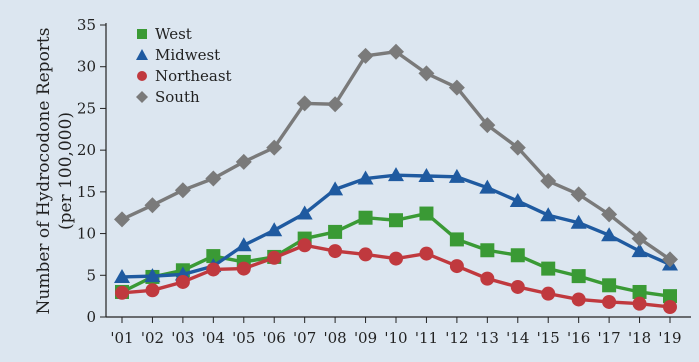  I want to click on x-tick-label: '05, so click(243, 338).